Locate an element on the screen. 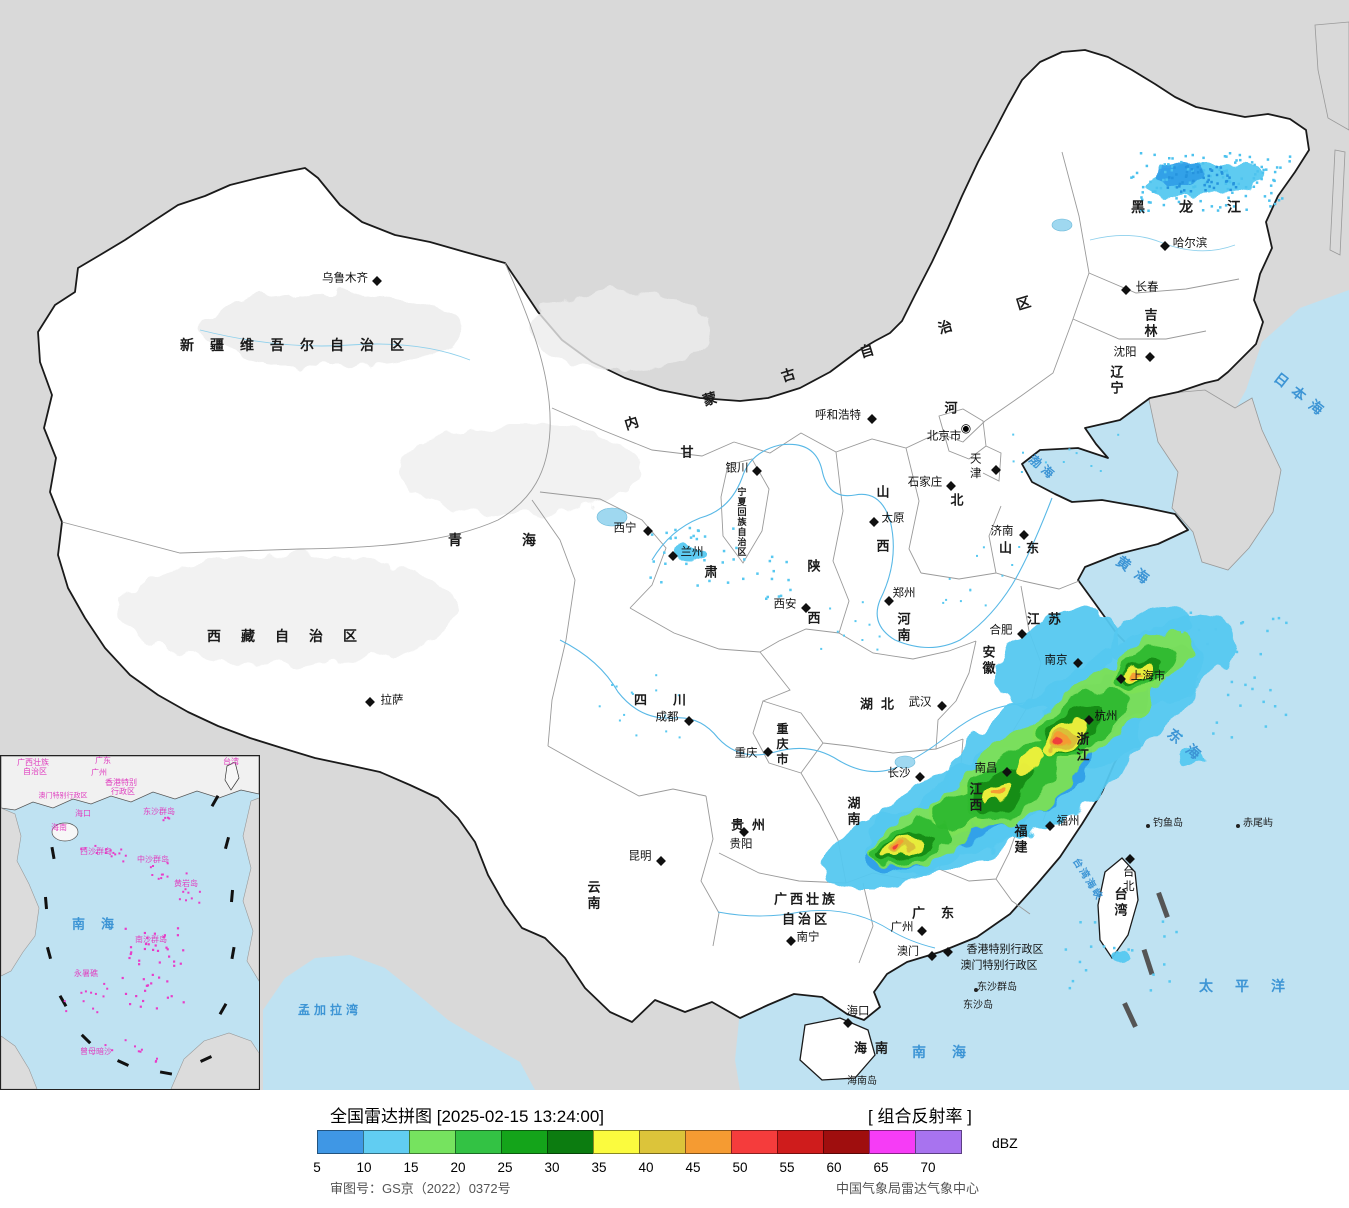 This screenshot has width=1349, height=1208. inset-island-label: 行政区 is located at coordinates (123, 791).